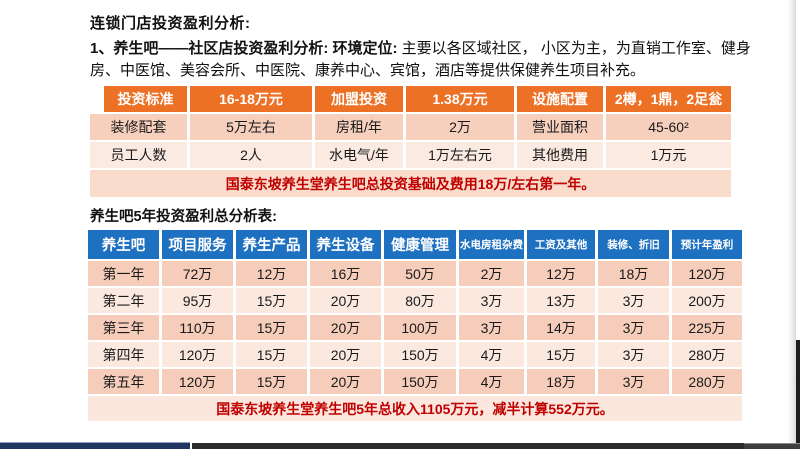  Describe the element at coordinates (491, 244) in the screenshot. I see `header-cell: 水电房租杂费` at that location.